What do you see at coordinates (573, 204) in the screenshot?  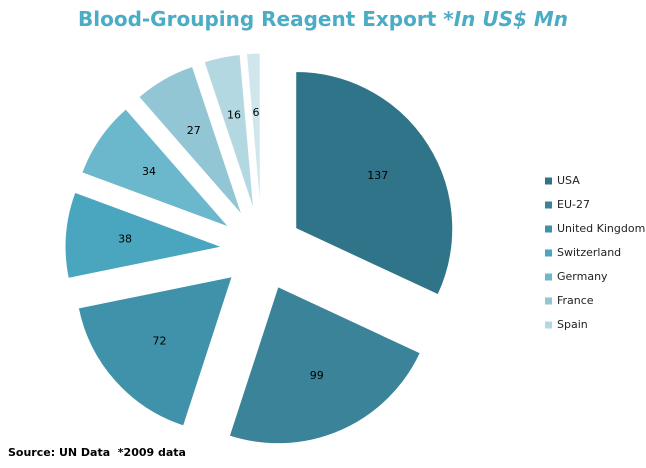 I see `legend-label: EU-27` at bounding box center [573, 204].